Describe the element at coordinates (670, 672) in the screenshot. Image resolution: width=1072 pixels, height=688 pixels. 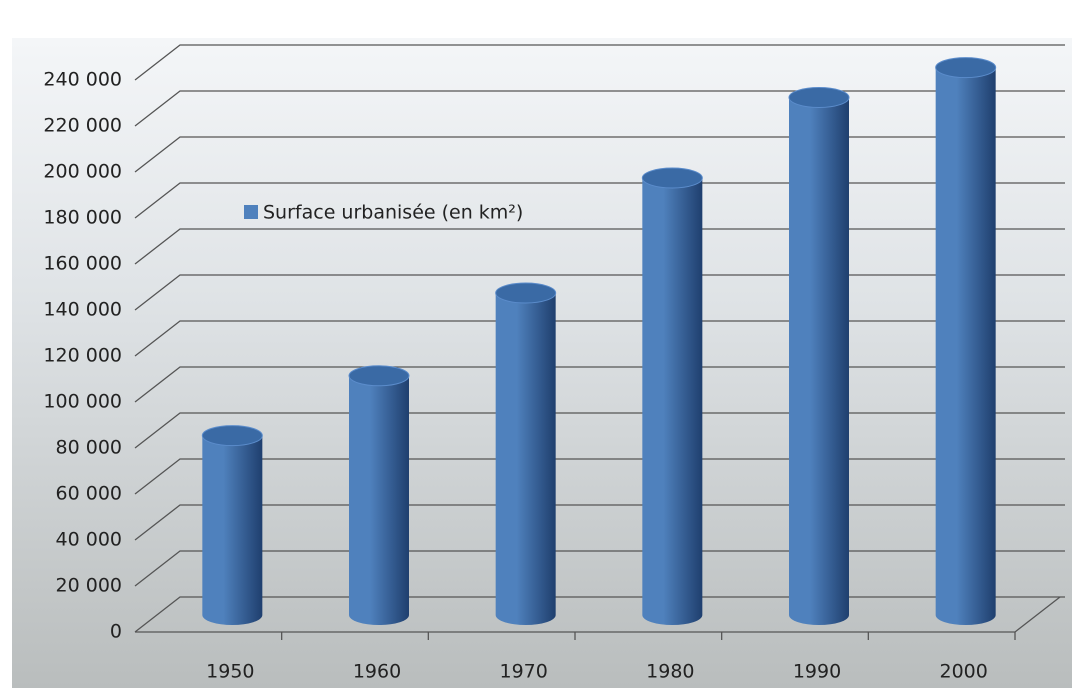
I see `x-tick-label: 1980` at that location.